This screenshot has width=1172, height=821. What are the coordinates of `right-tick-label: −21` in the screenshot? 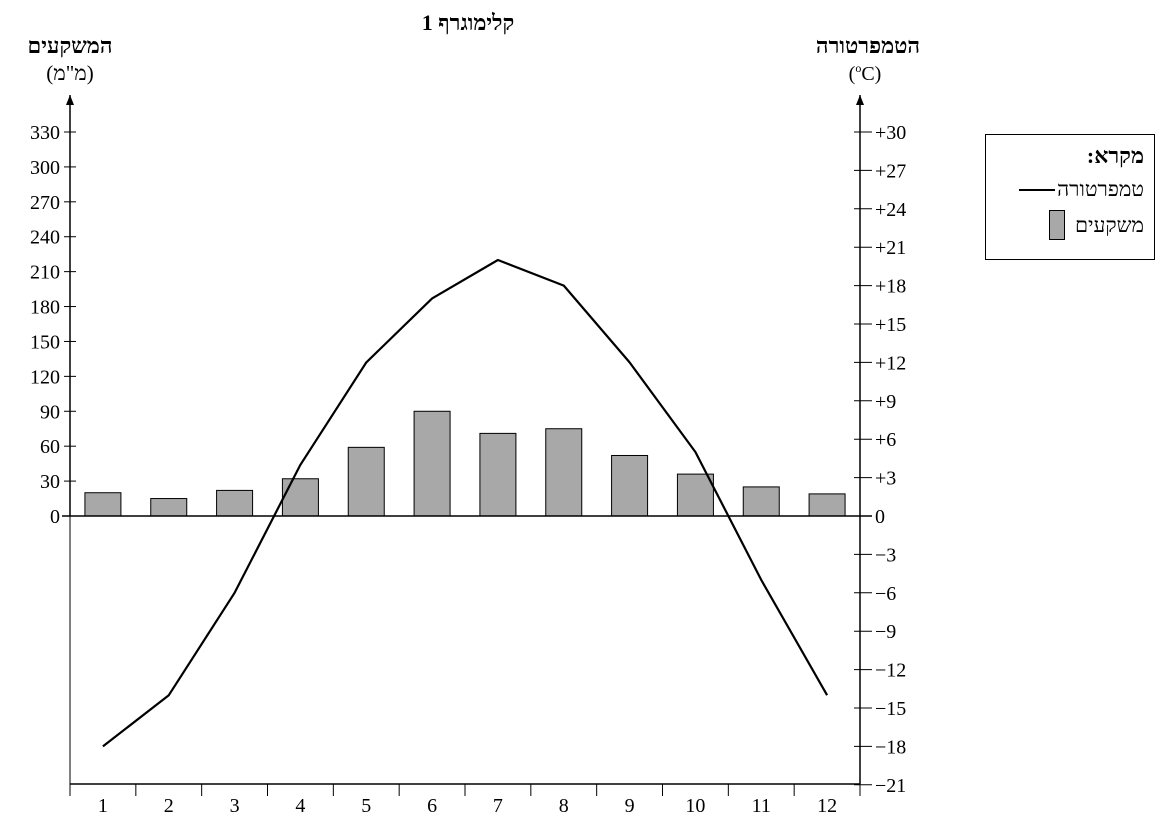 It's located at (890, 786).